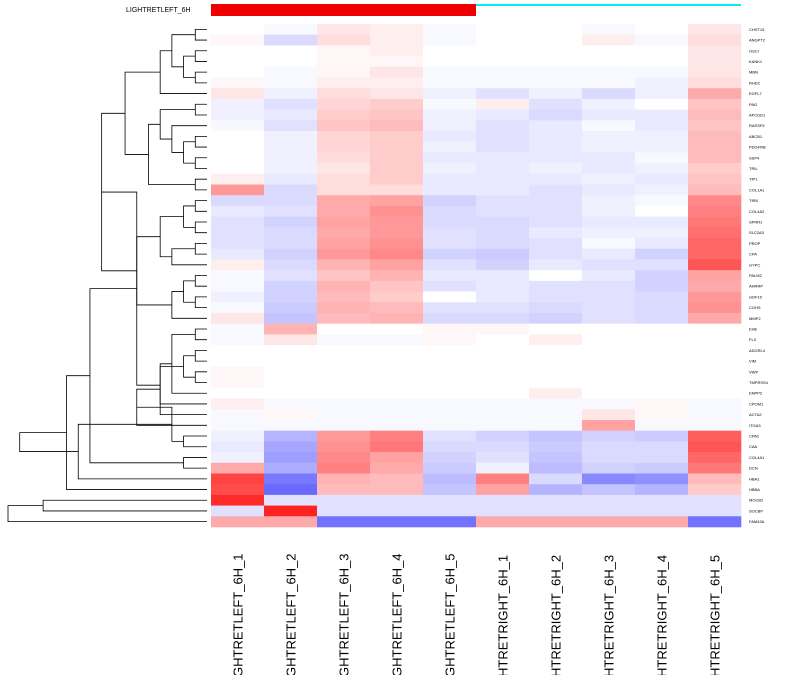  I want to click on row-label: COL4A2, so click(757, 211).